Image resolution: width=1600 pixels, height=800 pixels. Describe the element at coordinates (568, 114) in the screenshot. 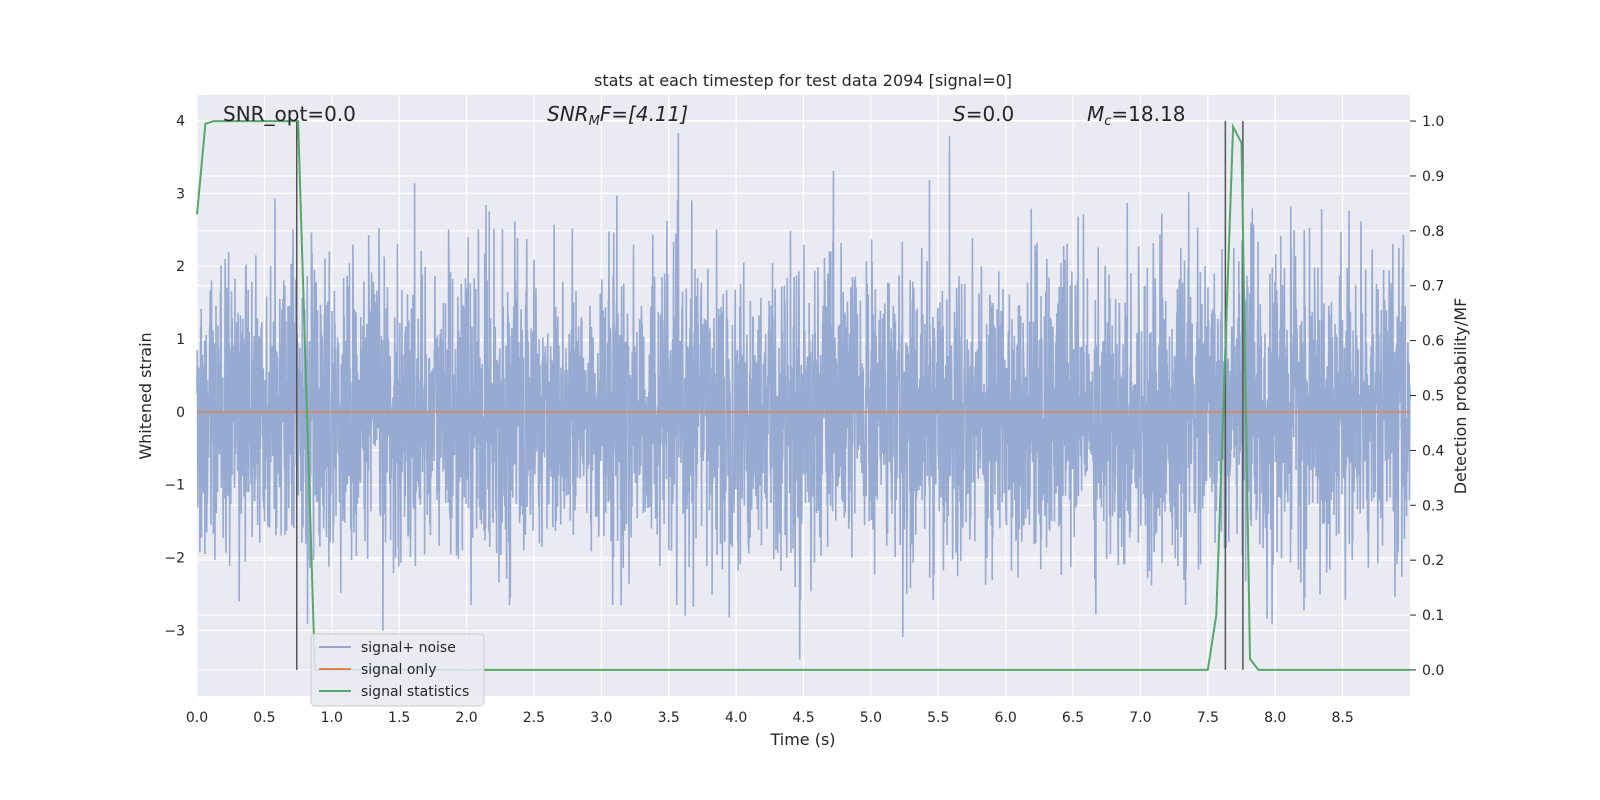

I see `annotation-snr-mf-main: SNR` at that location.